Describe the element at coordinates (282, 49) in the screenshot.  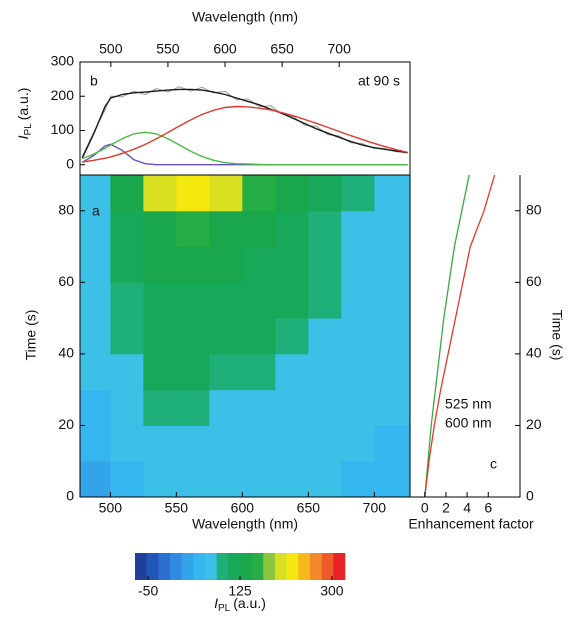
I see `x-tick-label: 650` at that location.